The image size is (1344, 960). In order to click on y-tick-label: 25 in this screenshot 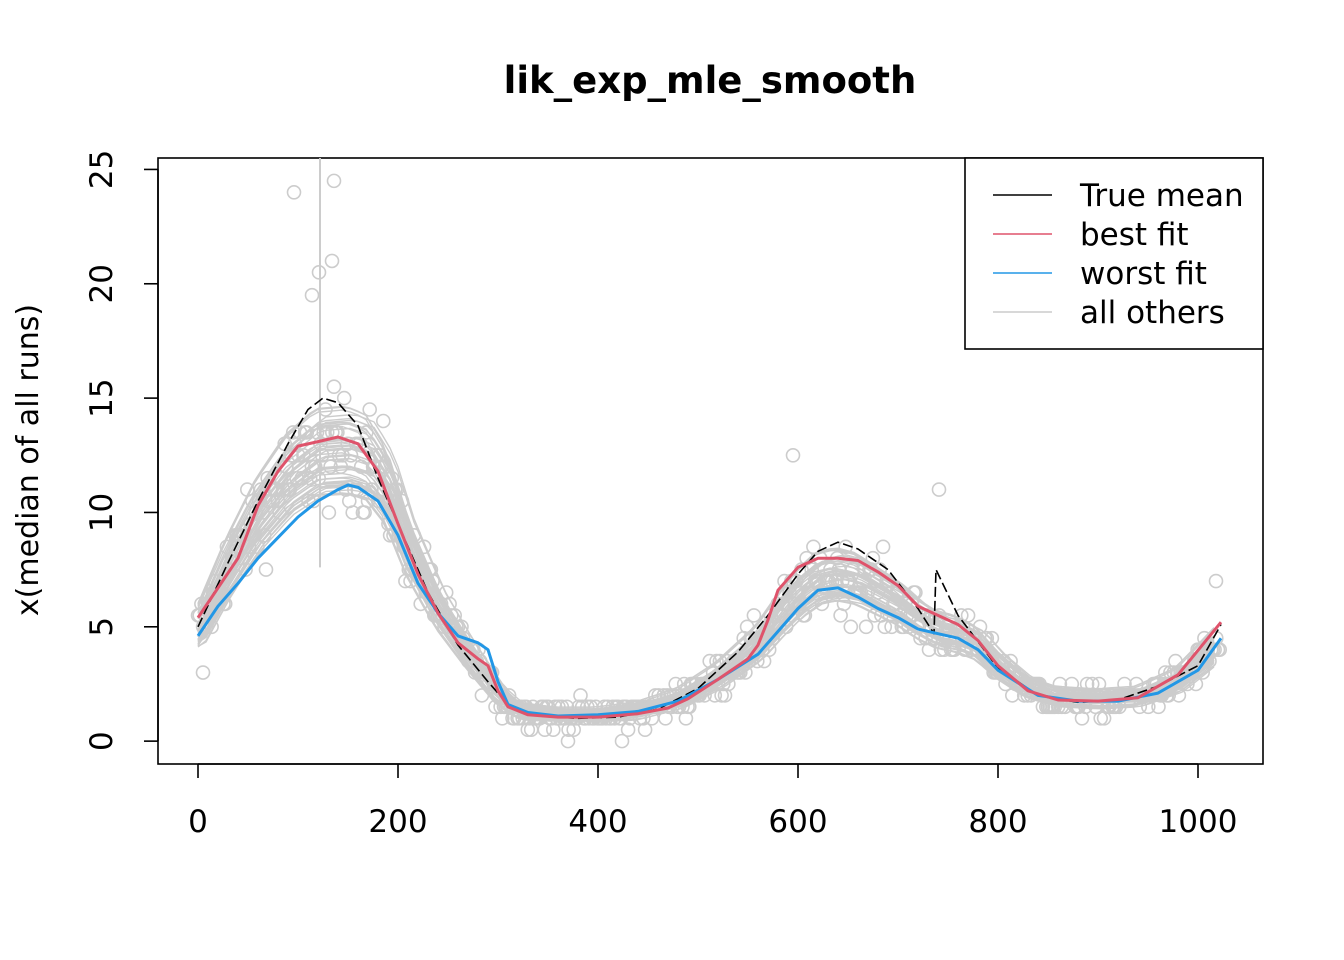, I will do `click(102, 169)`.